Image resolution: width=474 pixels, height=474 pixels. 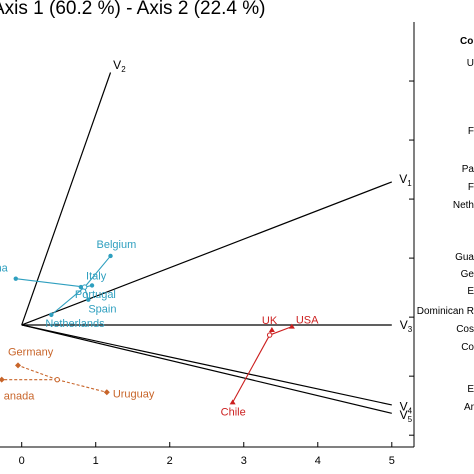 I want to click on x-tick-label: 3, so click(x=244, y=461).